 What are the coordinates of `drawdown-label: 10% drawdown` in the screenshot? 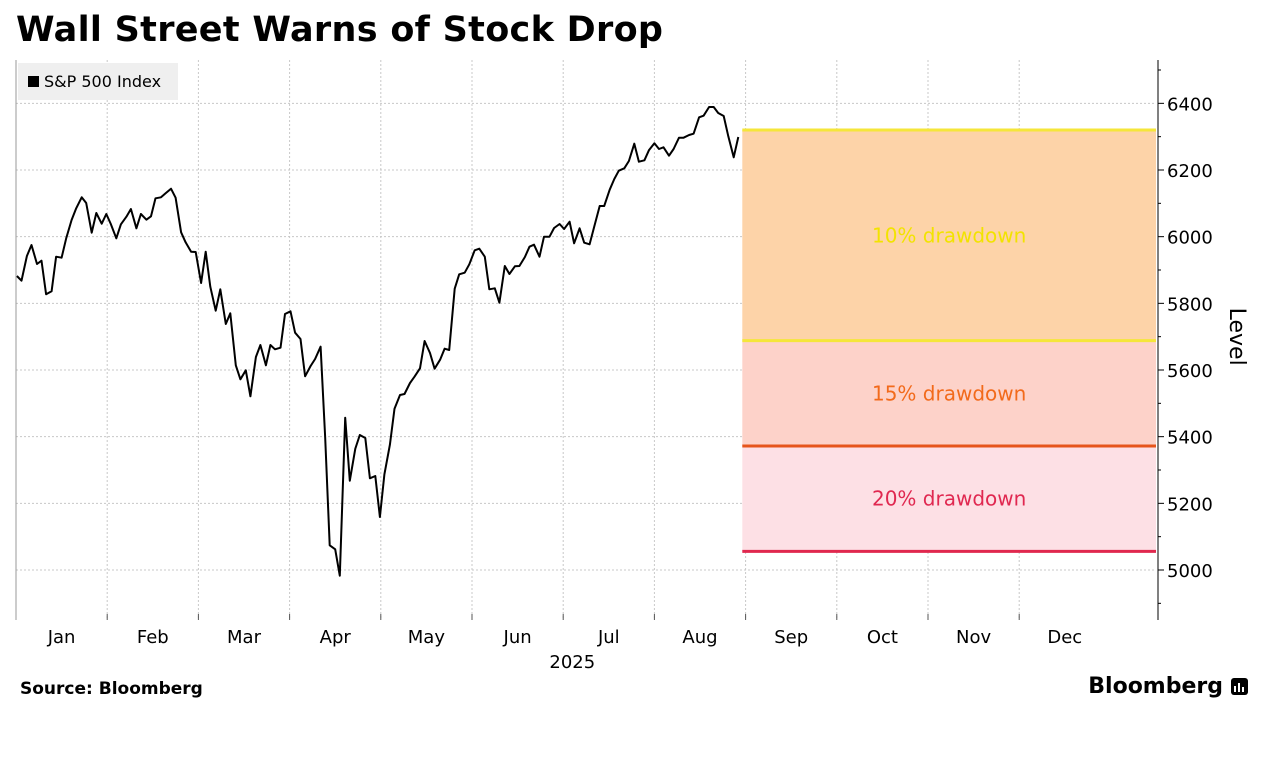 It's located at (949, 235).